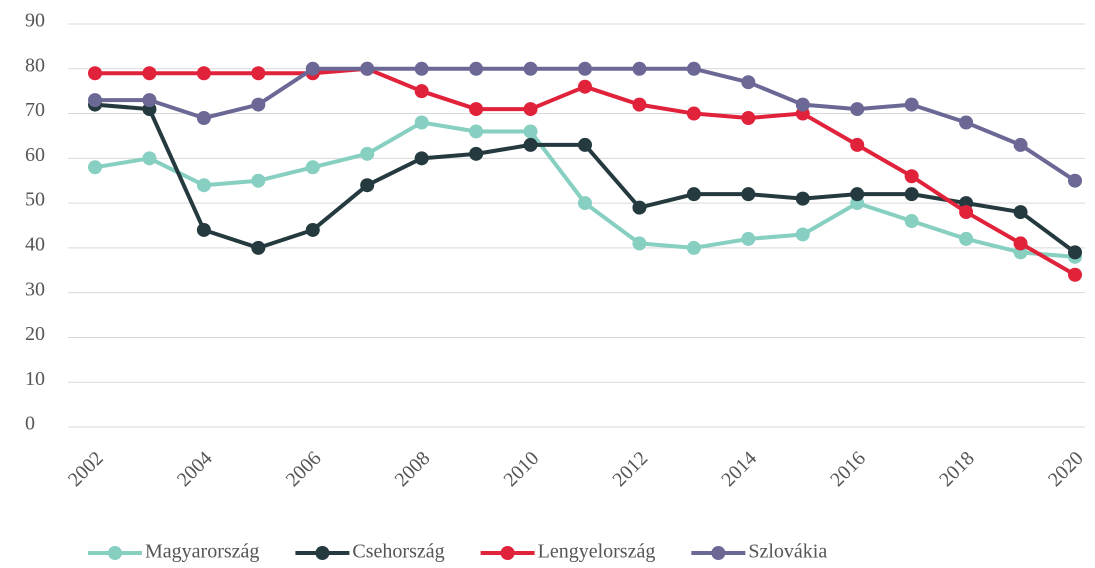 The image size is (1095, 568). Describe the element at coordinates (597, 552) in the screenshot. I see `legend-label: Lengyelország` at that location.